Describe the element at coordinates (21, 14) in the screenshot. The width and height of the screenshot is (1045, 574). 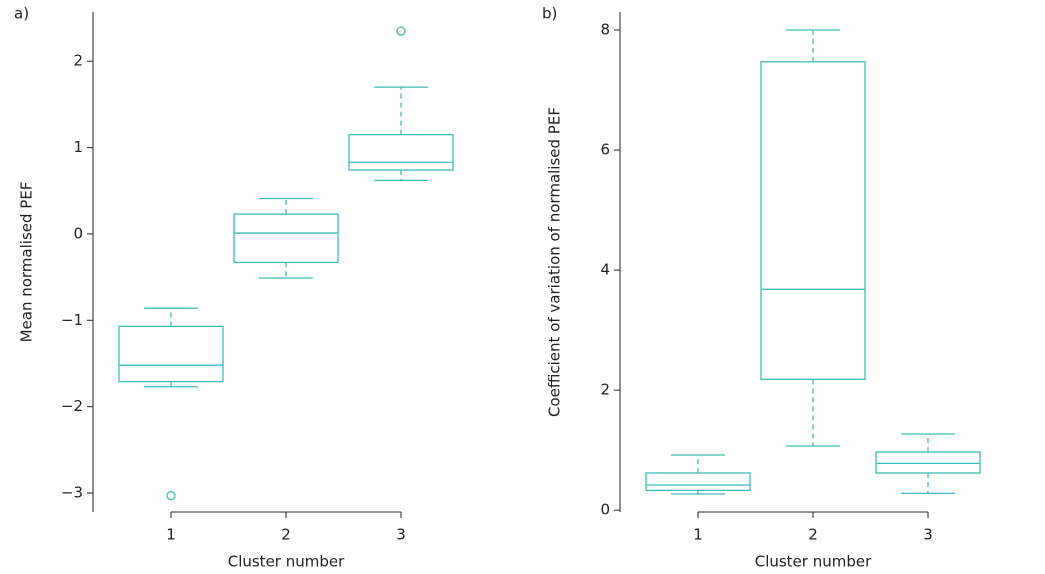
I see `panel-label: a)` at that location.